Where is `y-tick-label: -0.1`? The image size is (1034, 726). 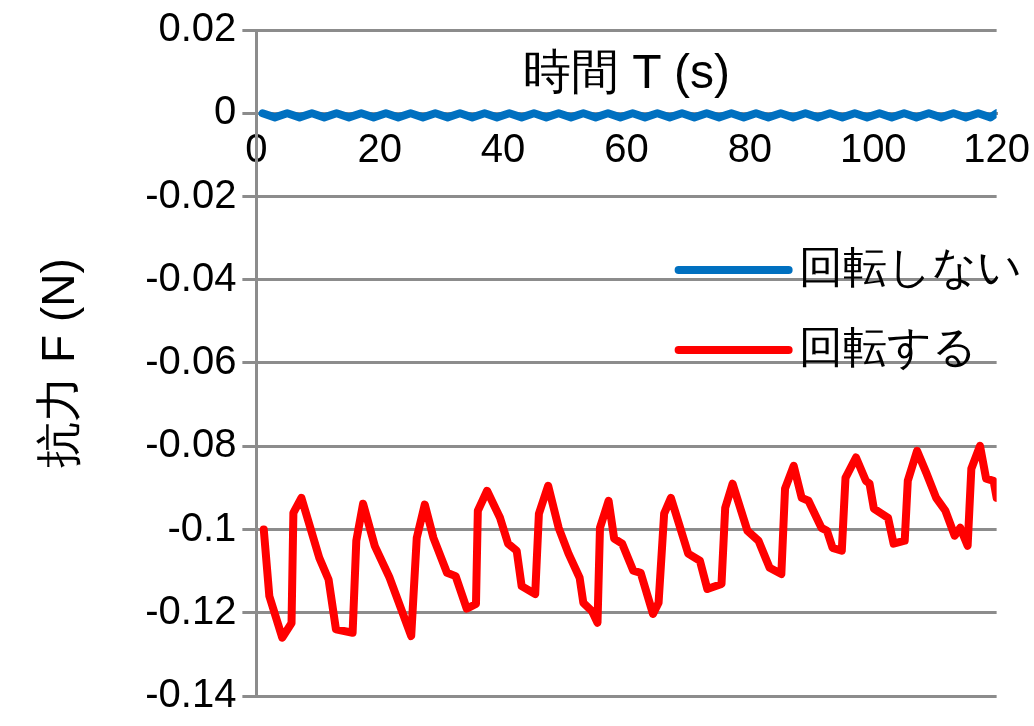
y-tick-label: -0.1 is located at coordinates (202, 526).